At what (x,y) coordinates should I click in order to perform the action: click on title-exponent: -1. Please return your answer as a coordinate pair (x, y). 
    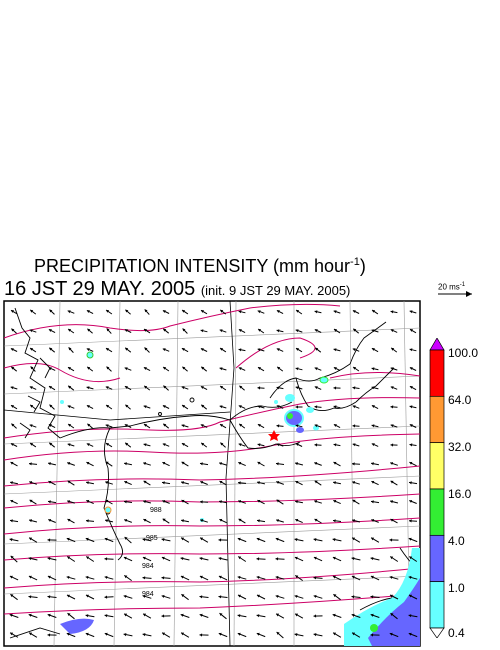
    Looking at the image, I should click on (355, 262).